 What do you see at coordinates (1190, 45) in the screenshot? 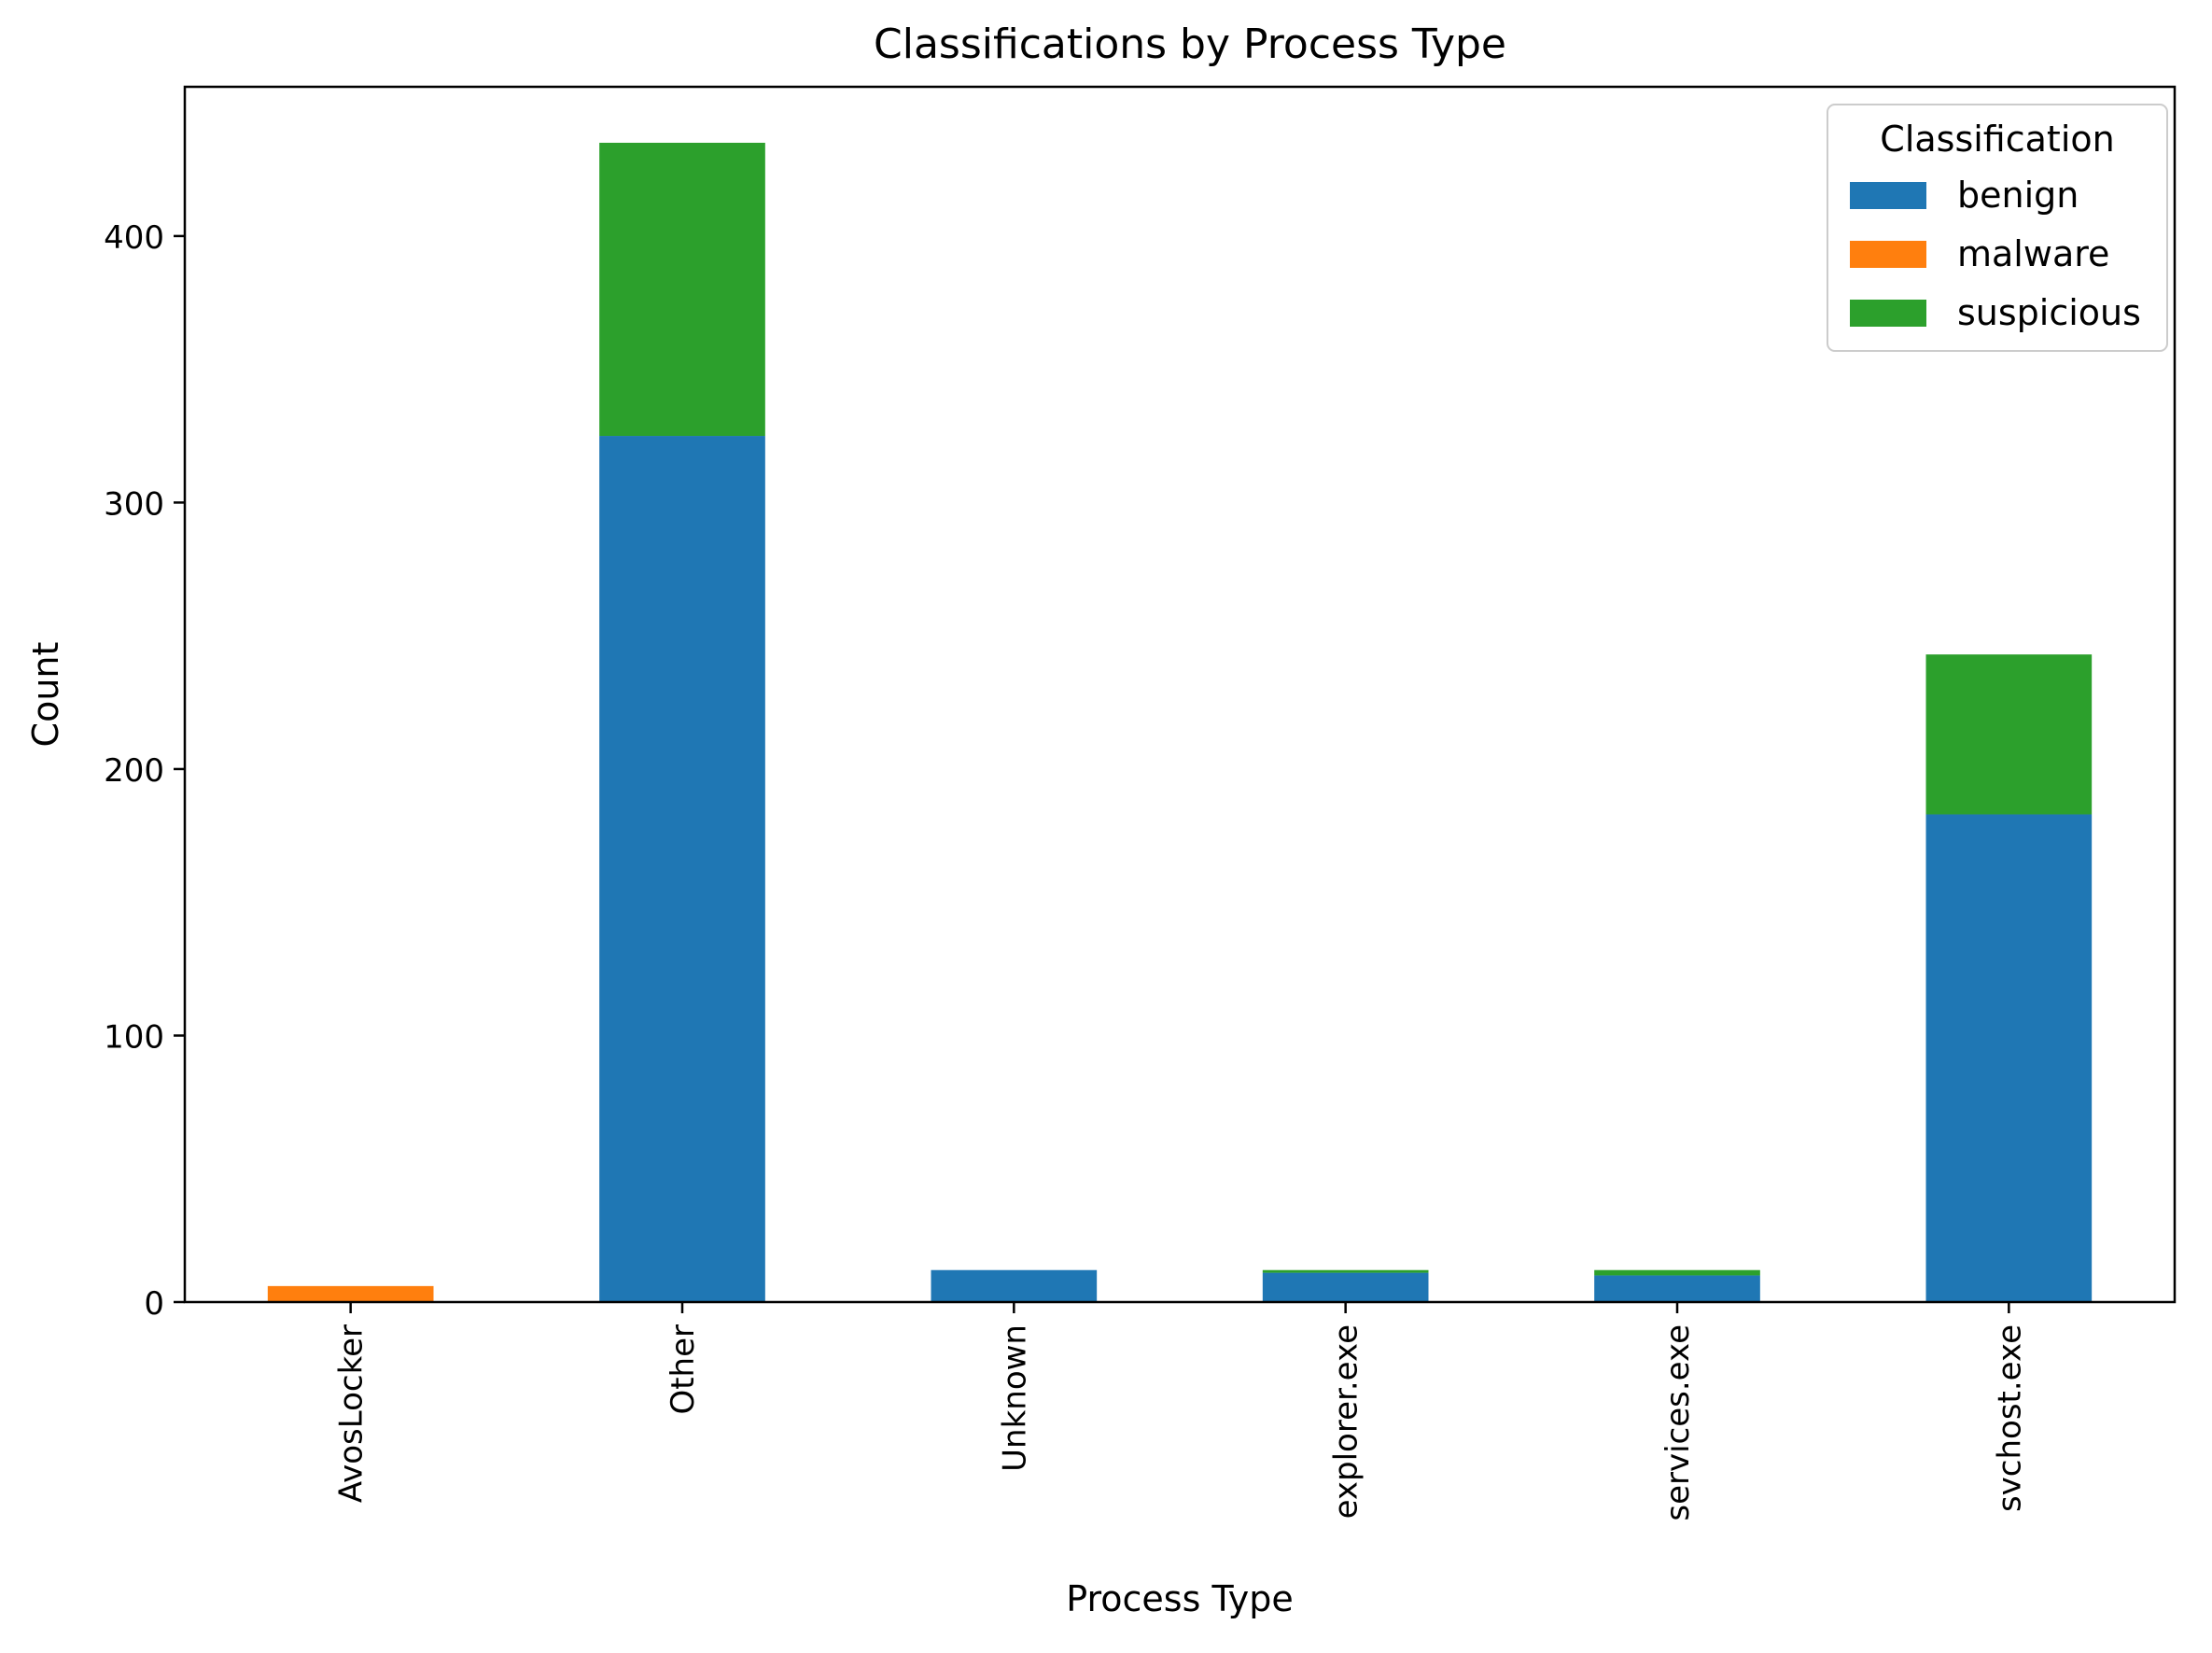
I see `chart-title: Classifications by Process Type` at bounding box center [1190, 45].